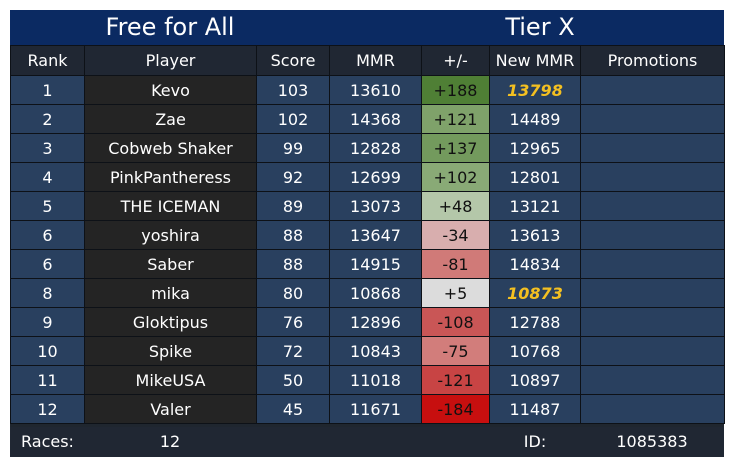 This screenshot has height=465, width=733. I want to click on mmr-change-cell: +121, so click(455, 119).